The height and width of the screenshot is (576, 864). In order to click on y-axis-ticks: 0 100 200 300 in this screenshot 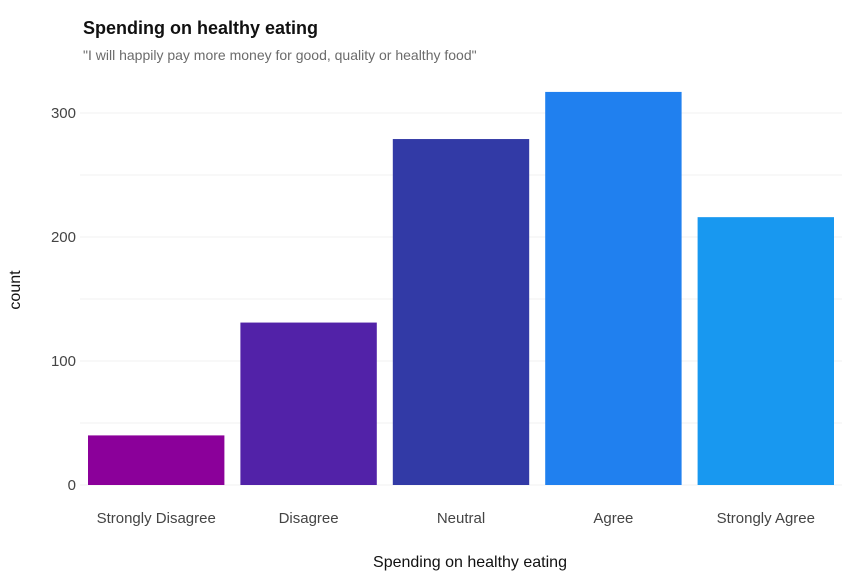, I will do `click(63, 299)`.